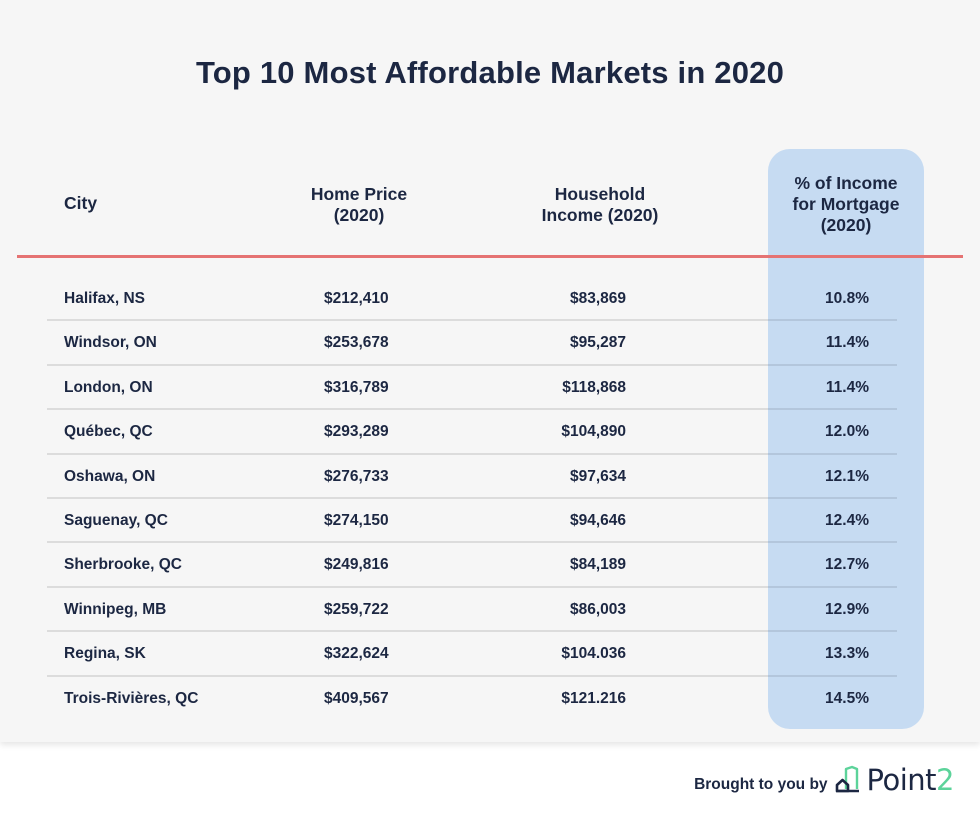 The image size is (980, 813). Describe the element at coordinates (593, 654) in the screenshot. I see `cell-household-income: $104.036` at that location.